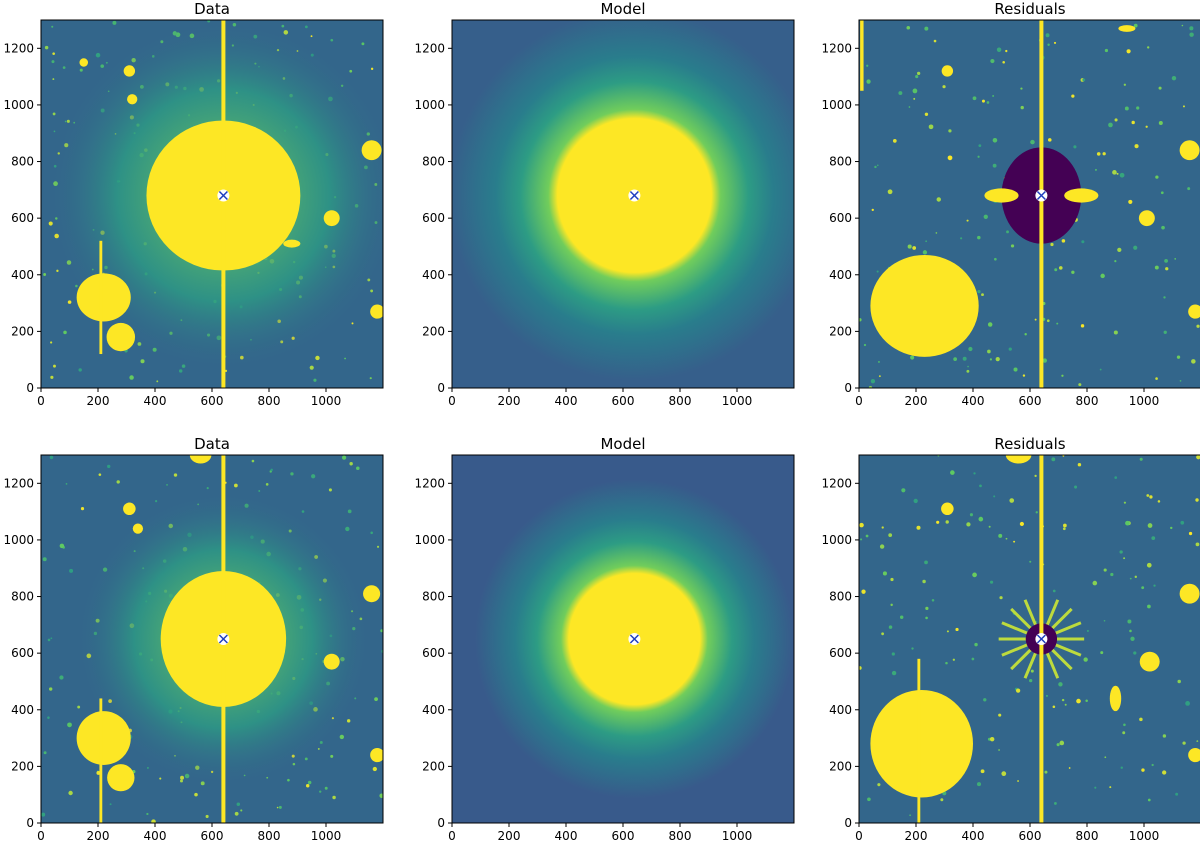  What do you see at coordinates (566, 836) in the screenshot?
I see `x-tick-label: 400` at bounding box center [566, 836].